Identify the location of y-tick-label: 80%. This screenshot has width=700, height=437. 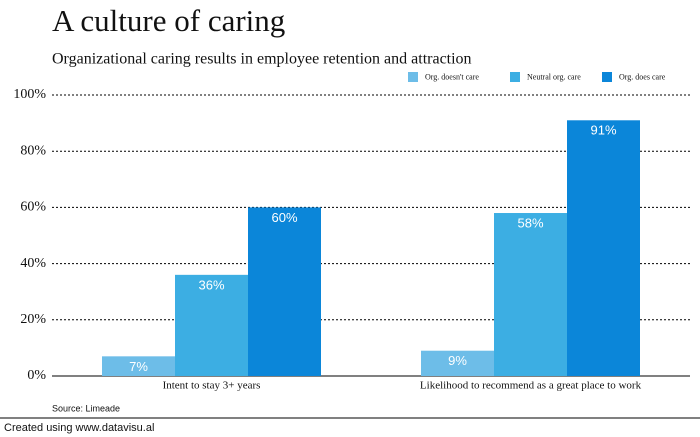
(33, 150).